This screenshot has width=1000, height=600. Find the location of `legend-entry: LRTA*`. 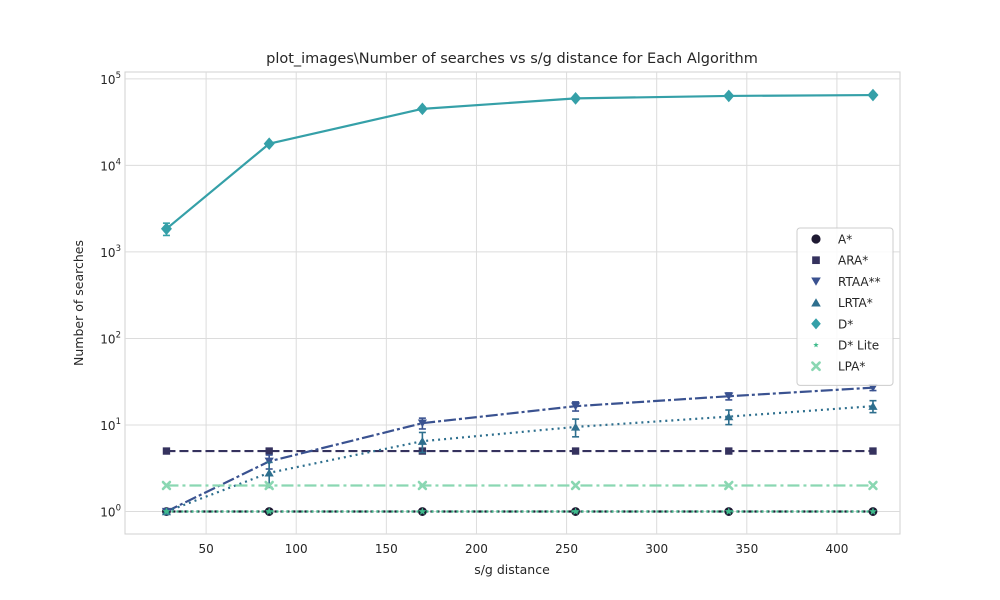

legend-entry: LRTA* is located at coordinates (842, 303).